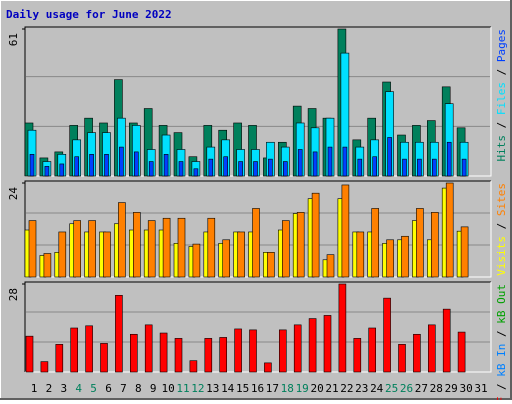 This screenshot has width=512, height=404. What do you see at coordinates (436, 388) in the screenshot?
I see `x-tick-label: 28` at bounding box center [436, 388].